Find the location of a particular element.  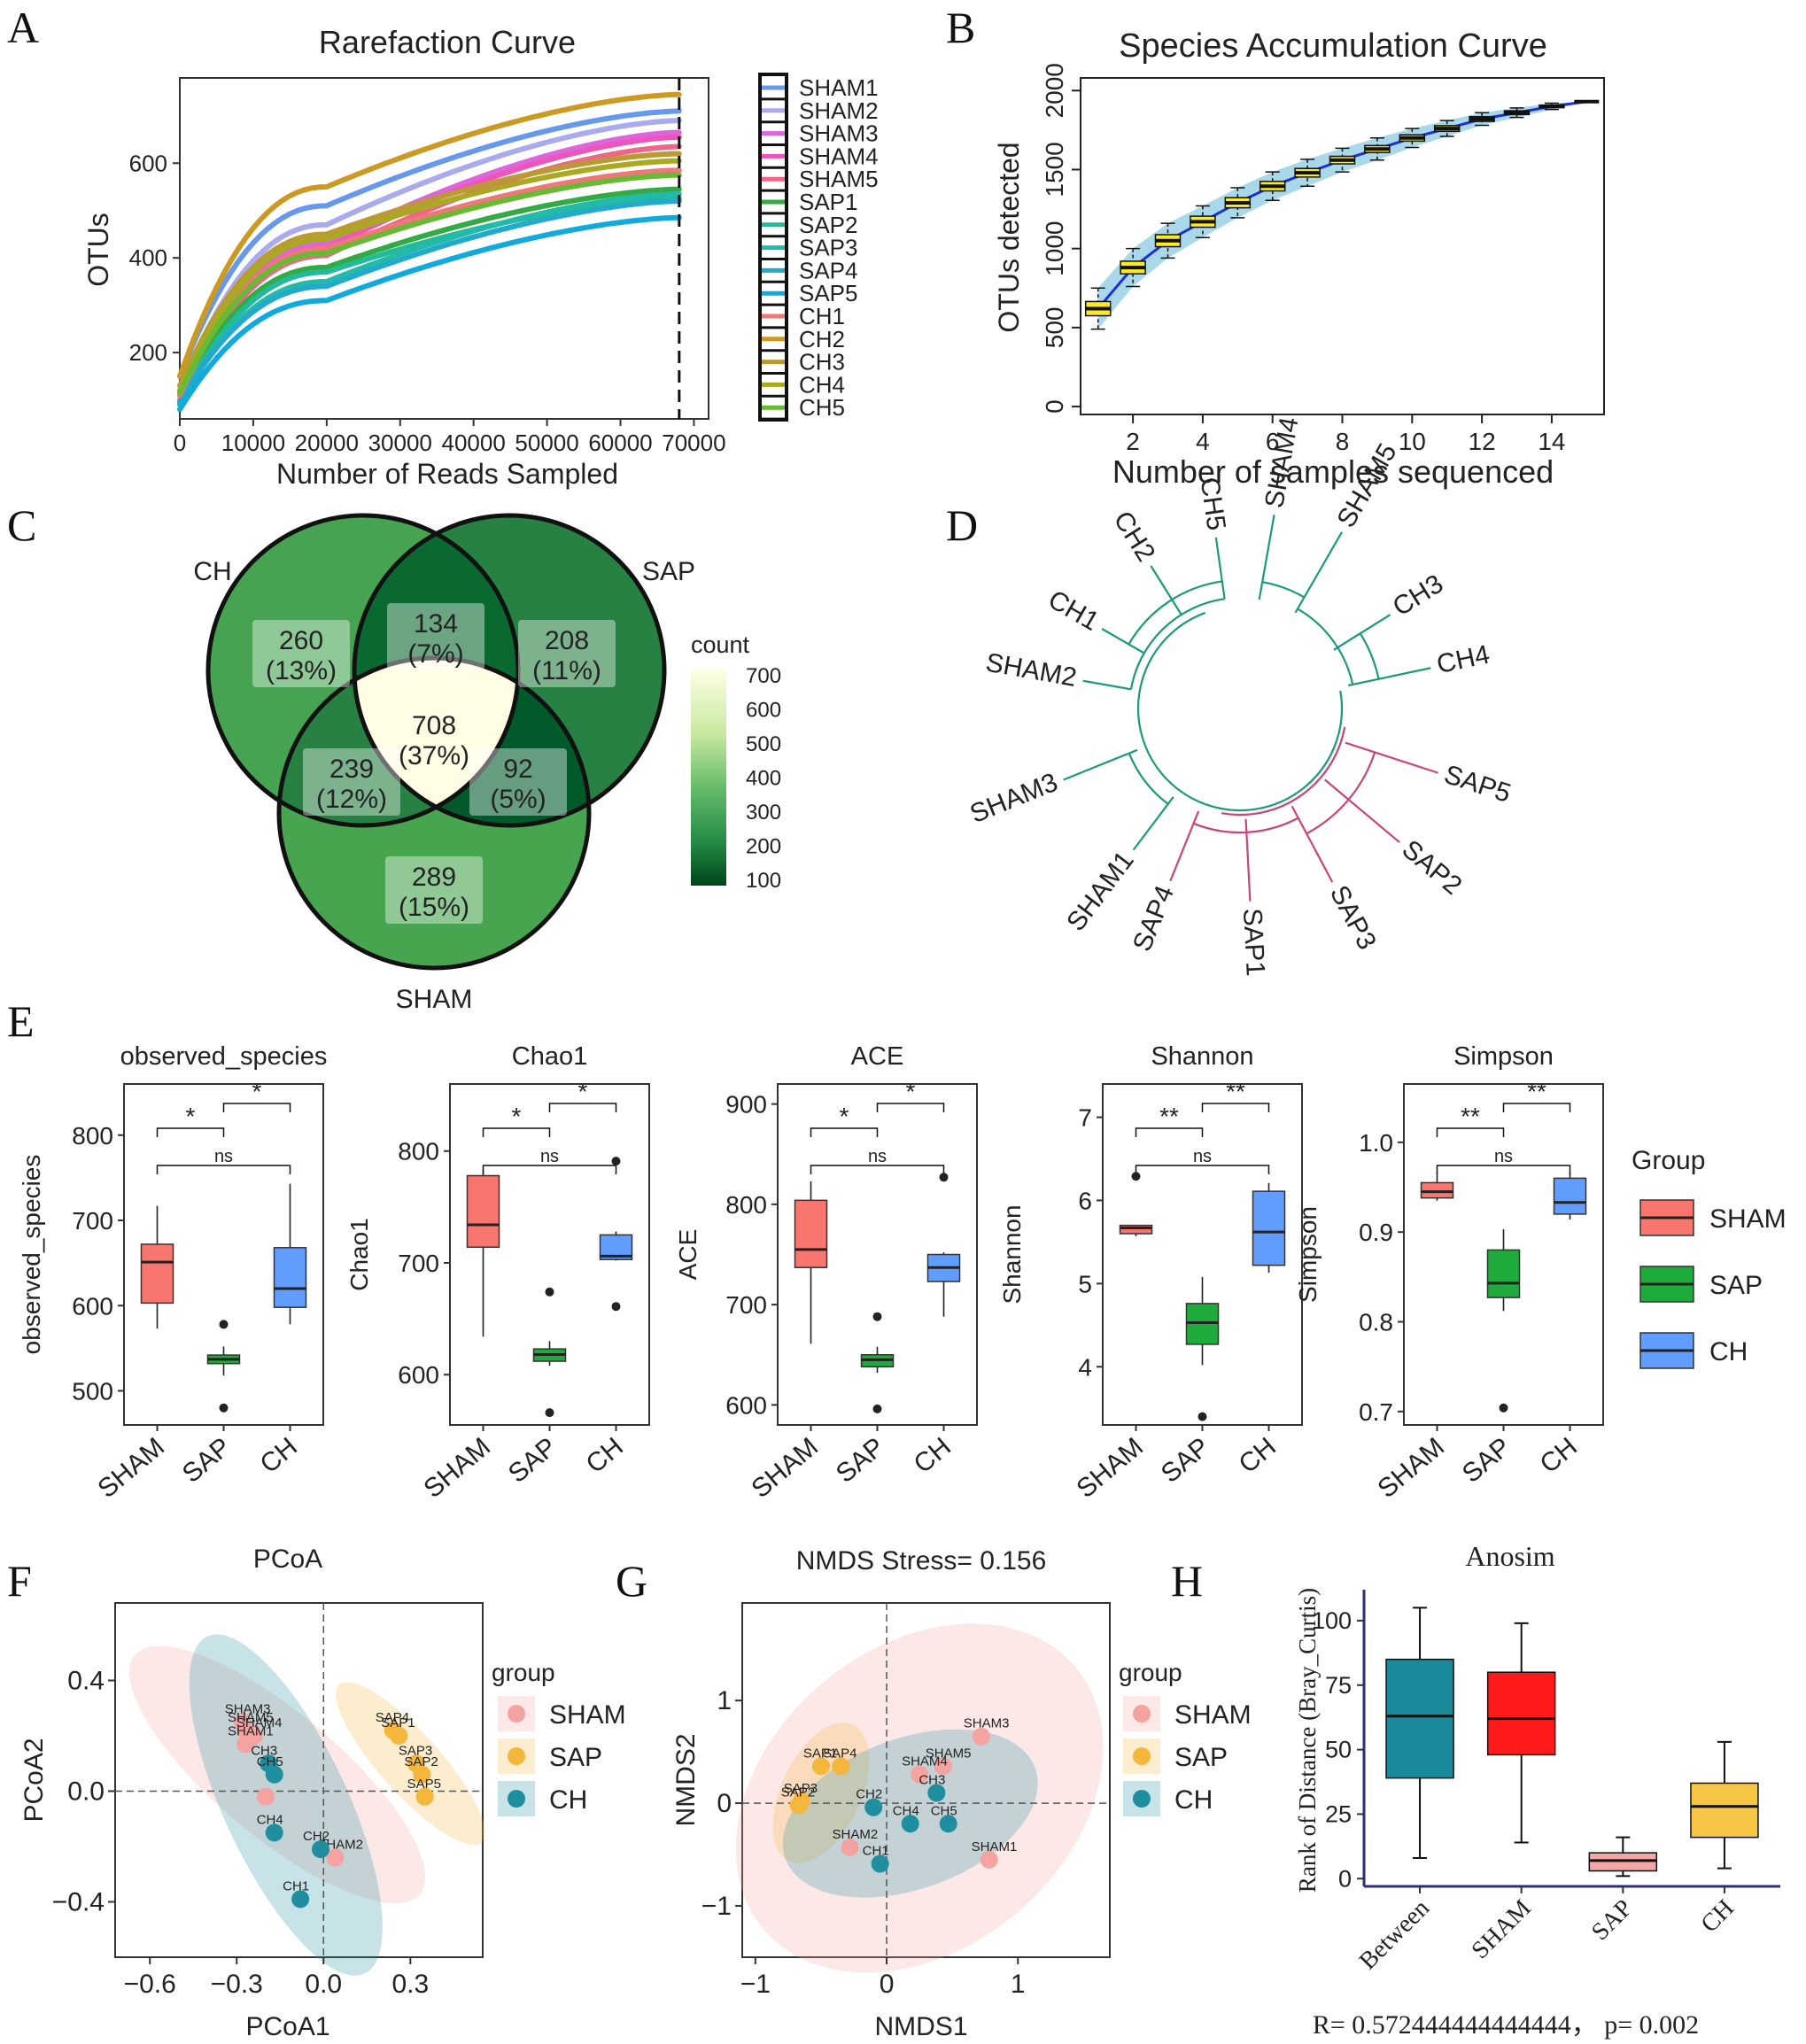

alpha-y-label: Shannon is located at coordinates (1012, 1254).